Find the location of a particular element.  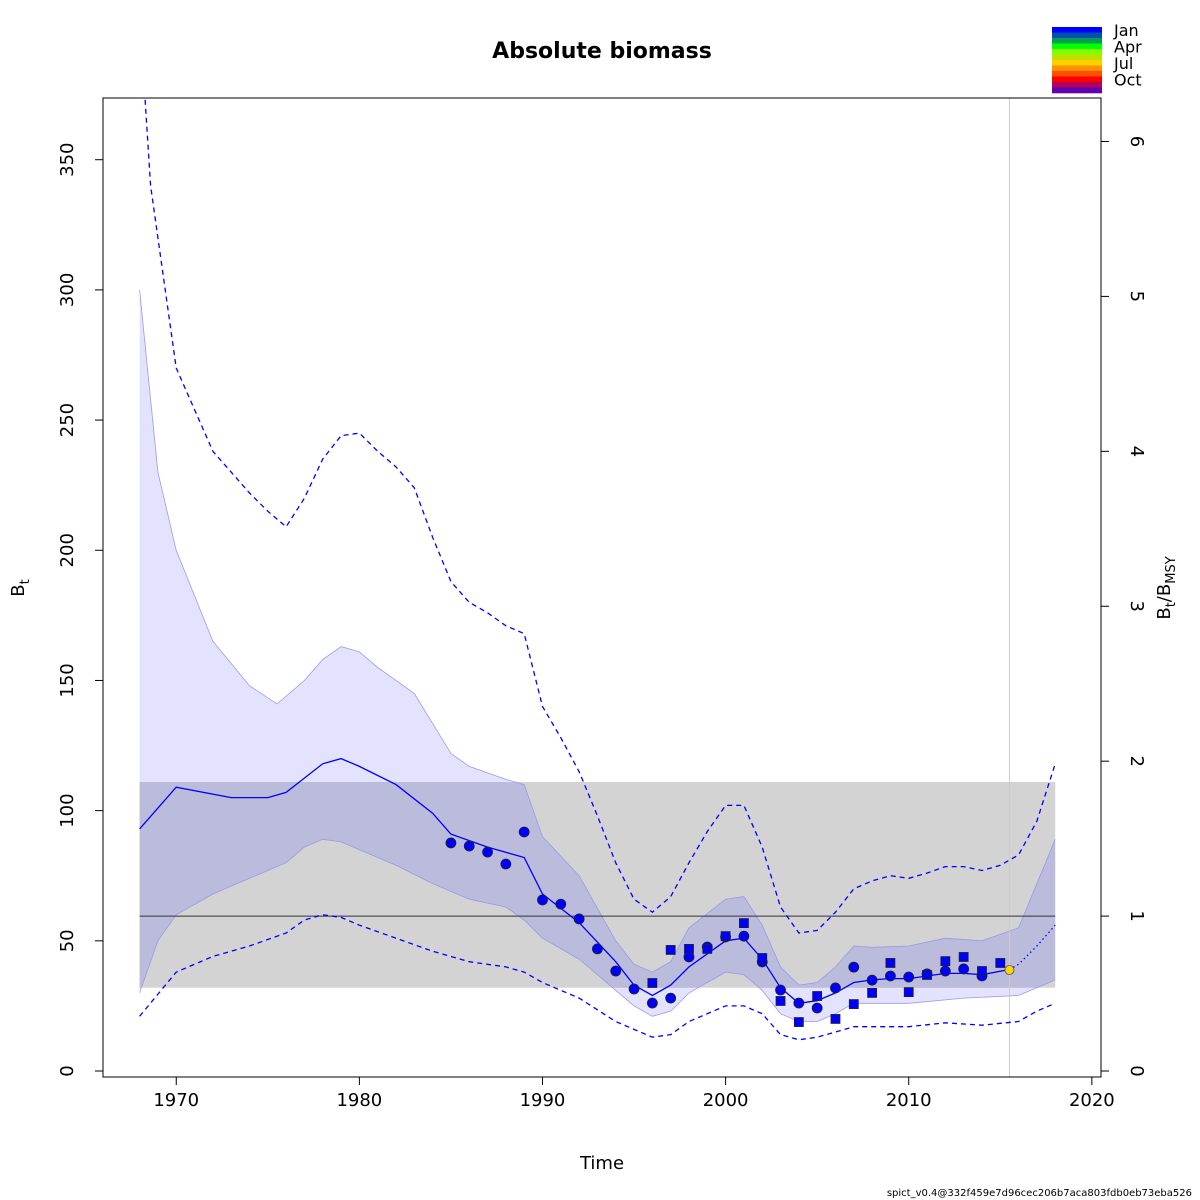

y-tick-label: 200 is located at coordinates (67, 550).